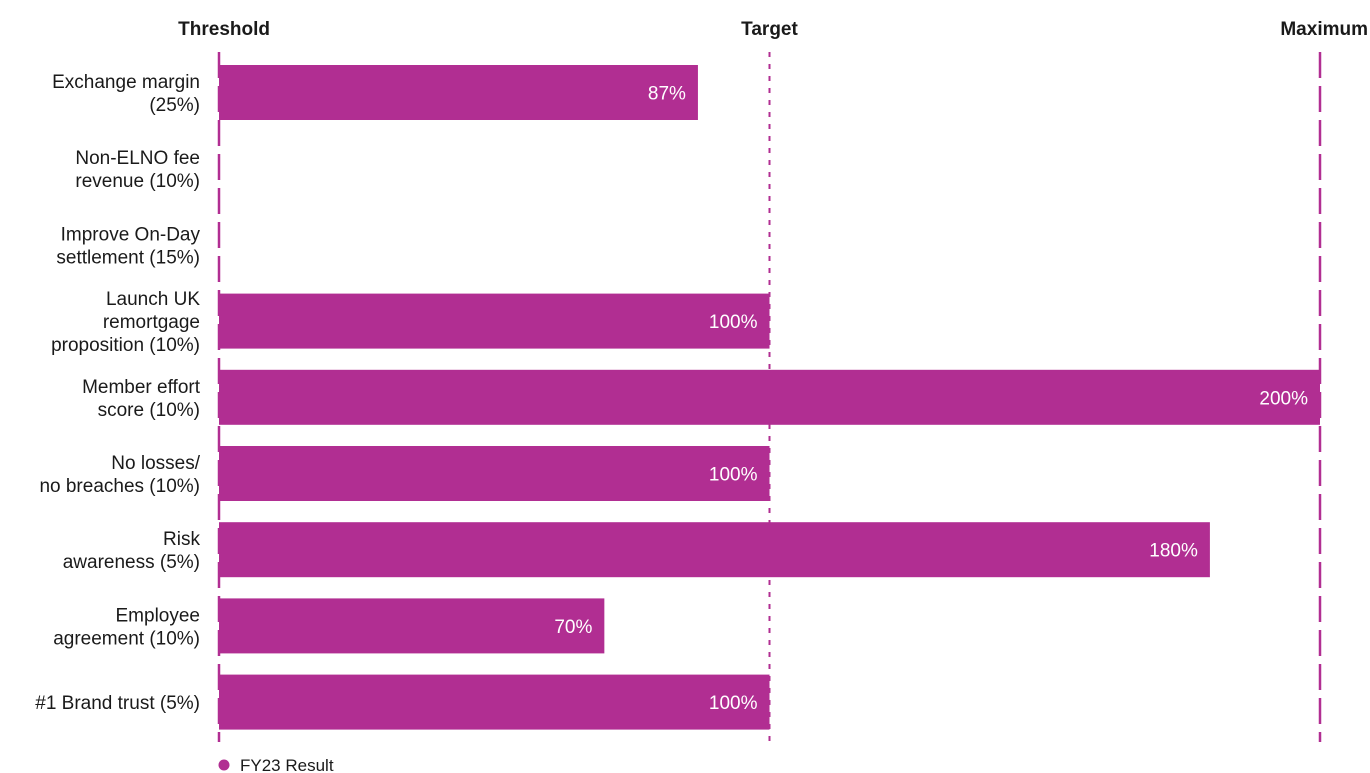 The image size is (1370, 773). I want to click on reference-label-maximum: Maximum, so click(1324, 29).